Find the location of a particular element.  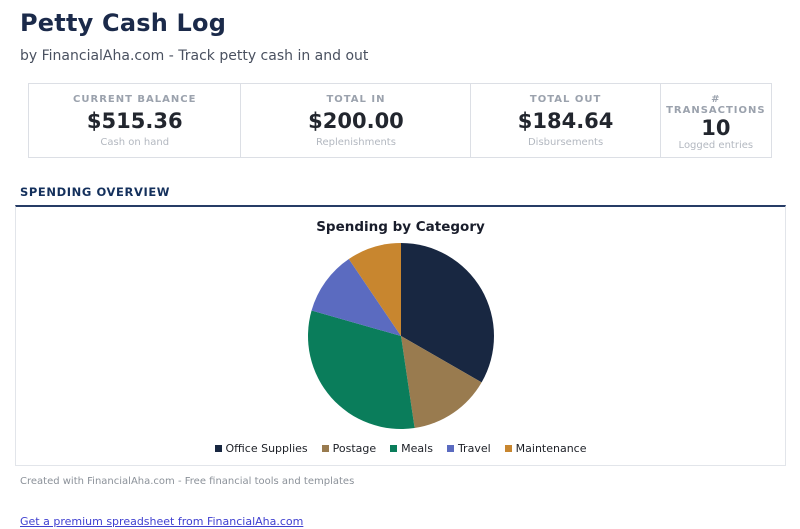

stat-label: # TRANSACTIONS is located at coordinates (716, 105).